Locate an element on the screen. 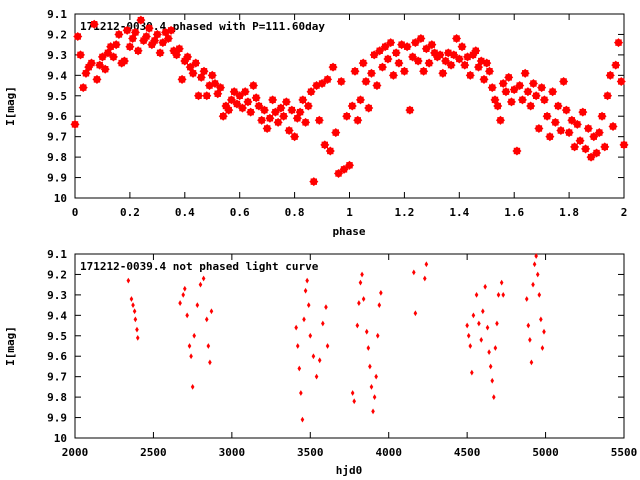 The height and width of the screenshot is (480, 640). y-tick-label: 9.5 is located at coordinates (57, 96).